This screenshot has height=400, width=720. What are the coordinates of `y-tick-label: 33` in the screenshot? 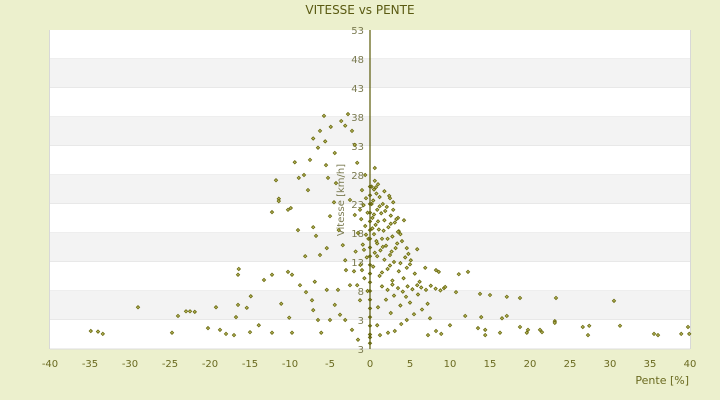 It's located at (357, 147).